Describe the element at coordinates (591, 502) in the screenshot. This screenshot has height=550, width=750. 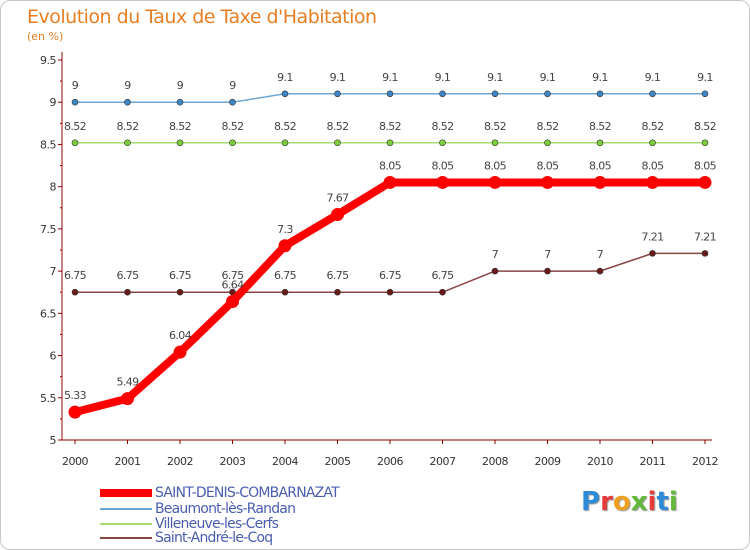
I see `brand-letter: P` at that location.